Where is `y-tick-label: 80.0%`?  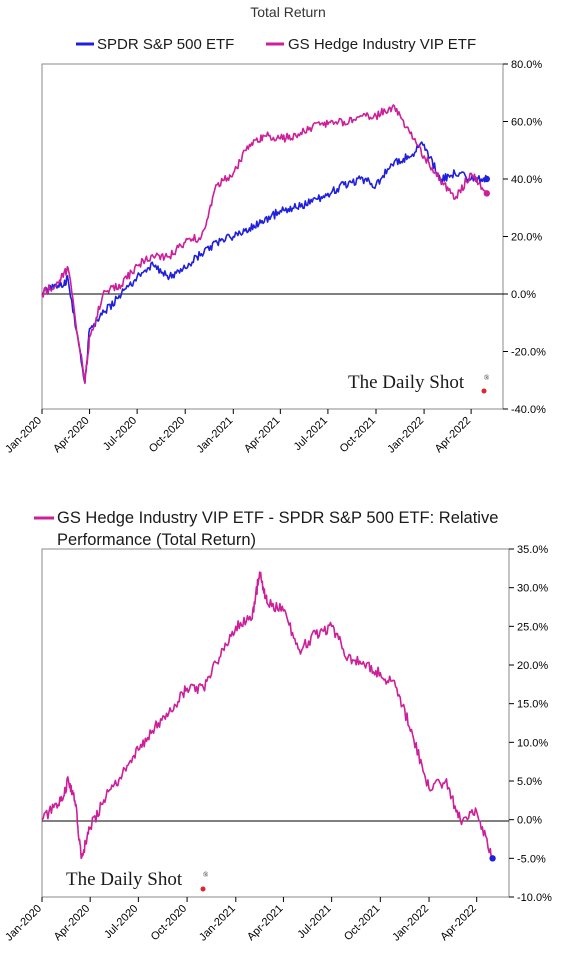
y-tick-label: 80.0% is located at coordinates (526, 65).